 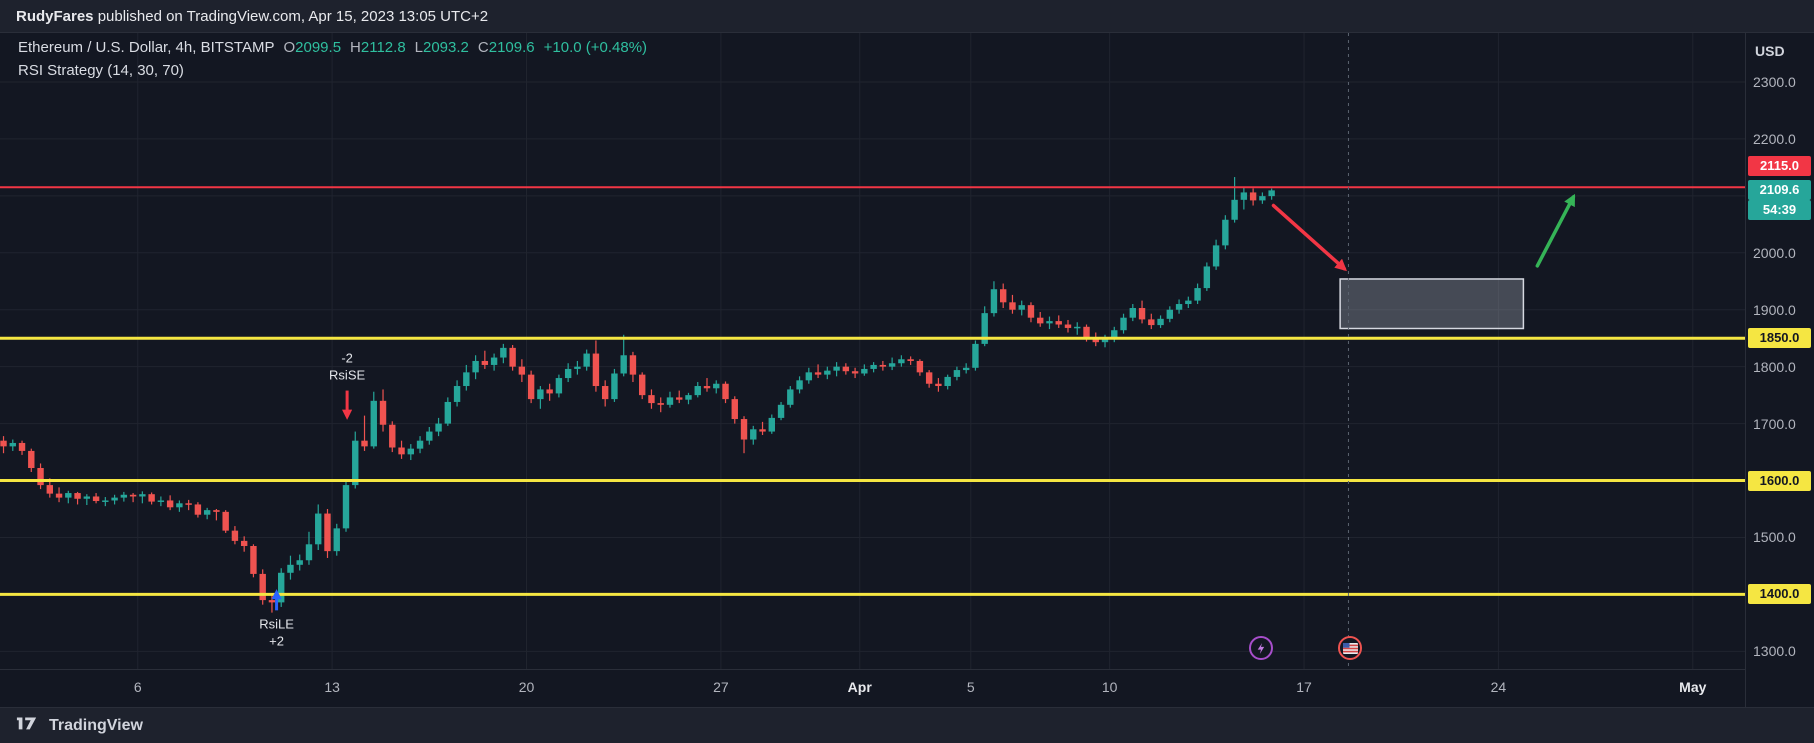 I want to click on price-badge: 1400.0, so click(x=1779, y=594).